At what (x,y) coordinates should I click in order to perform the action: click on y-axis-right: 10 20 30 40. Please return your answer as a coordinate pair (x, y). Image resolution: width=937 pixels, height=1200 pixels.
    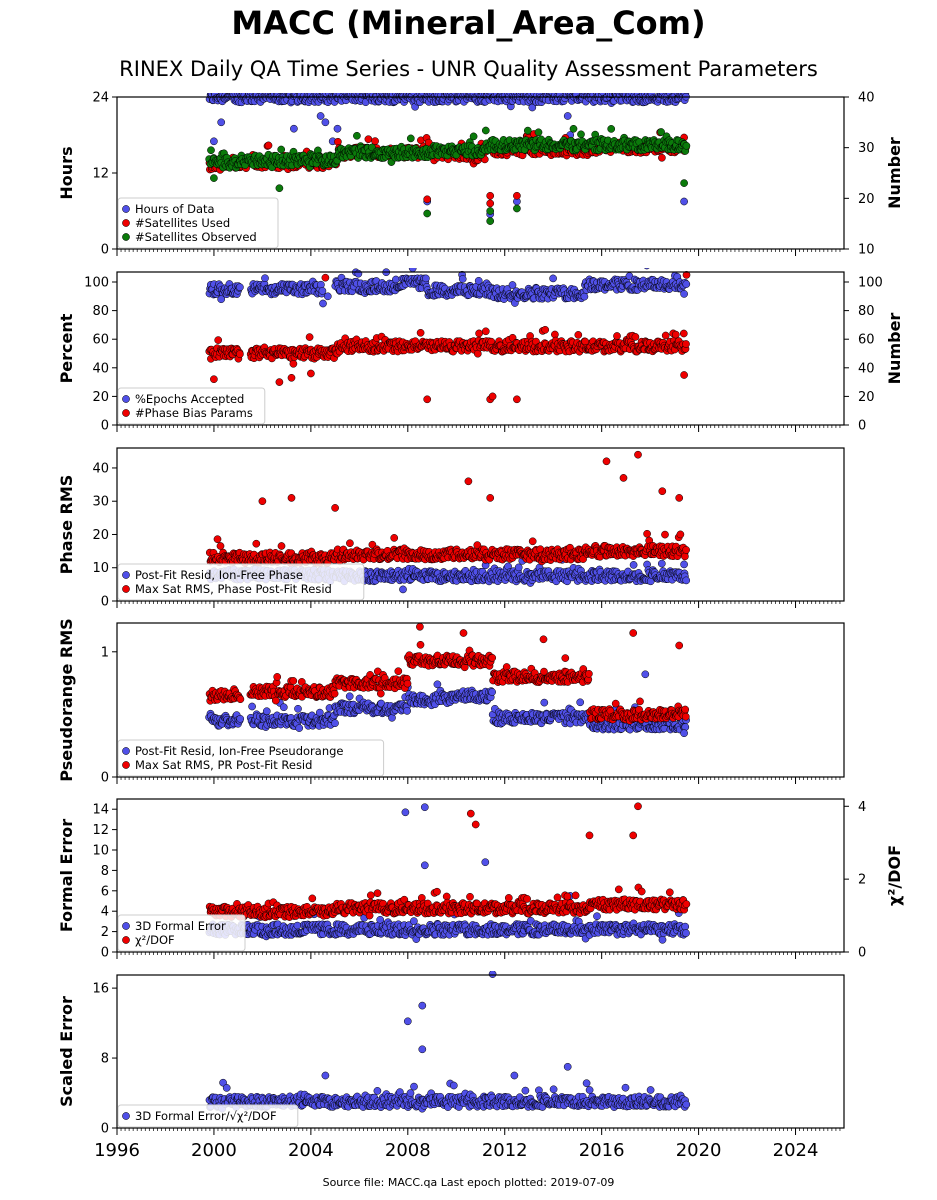
    Looking at the image, I should click on (859, 174).